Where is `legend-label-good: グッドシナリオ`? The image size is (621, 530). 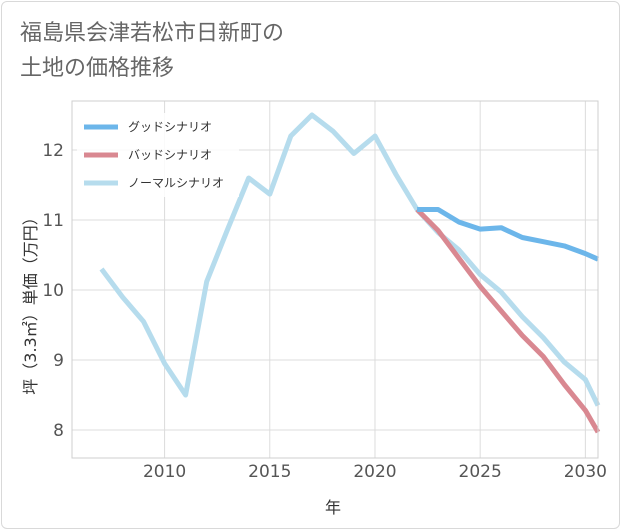 legend-label-good: グッドシナリオ is located at coordinates (170, 127).